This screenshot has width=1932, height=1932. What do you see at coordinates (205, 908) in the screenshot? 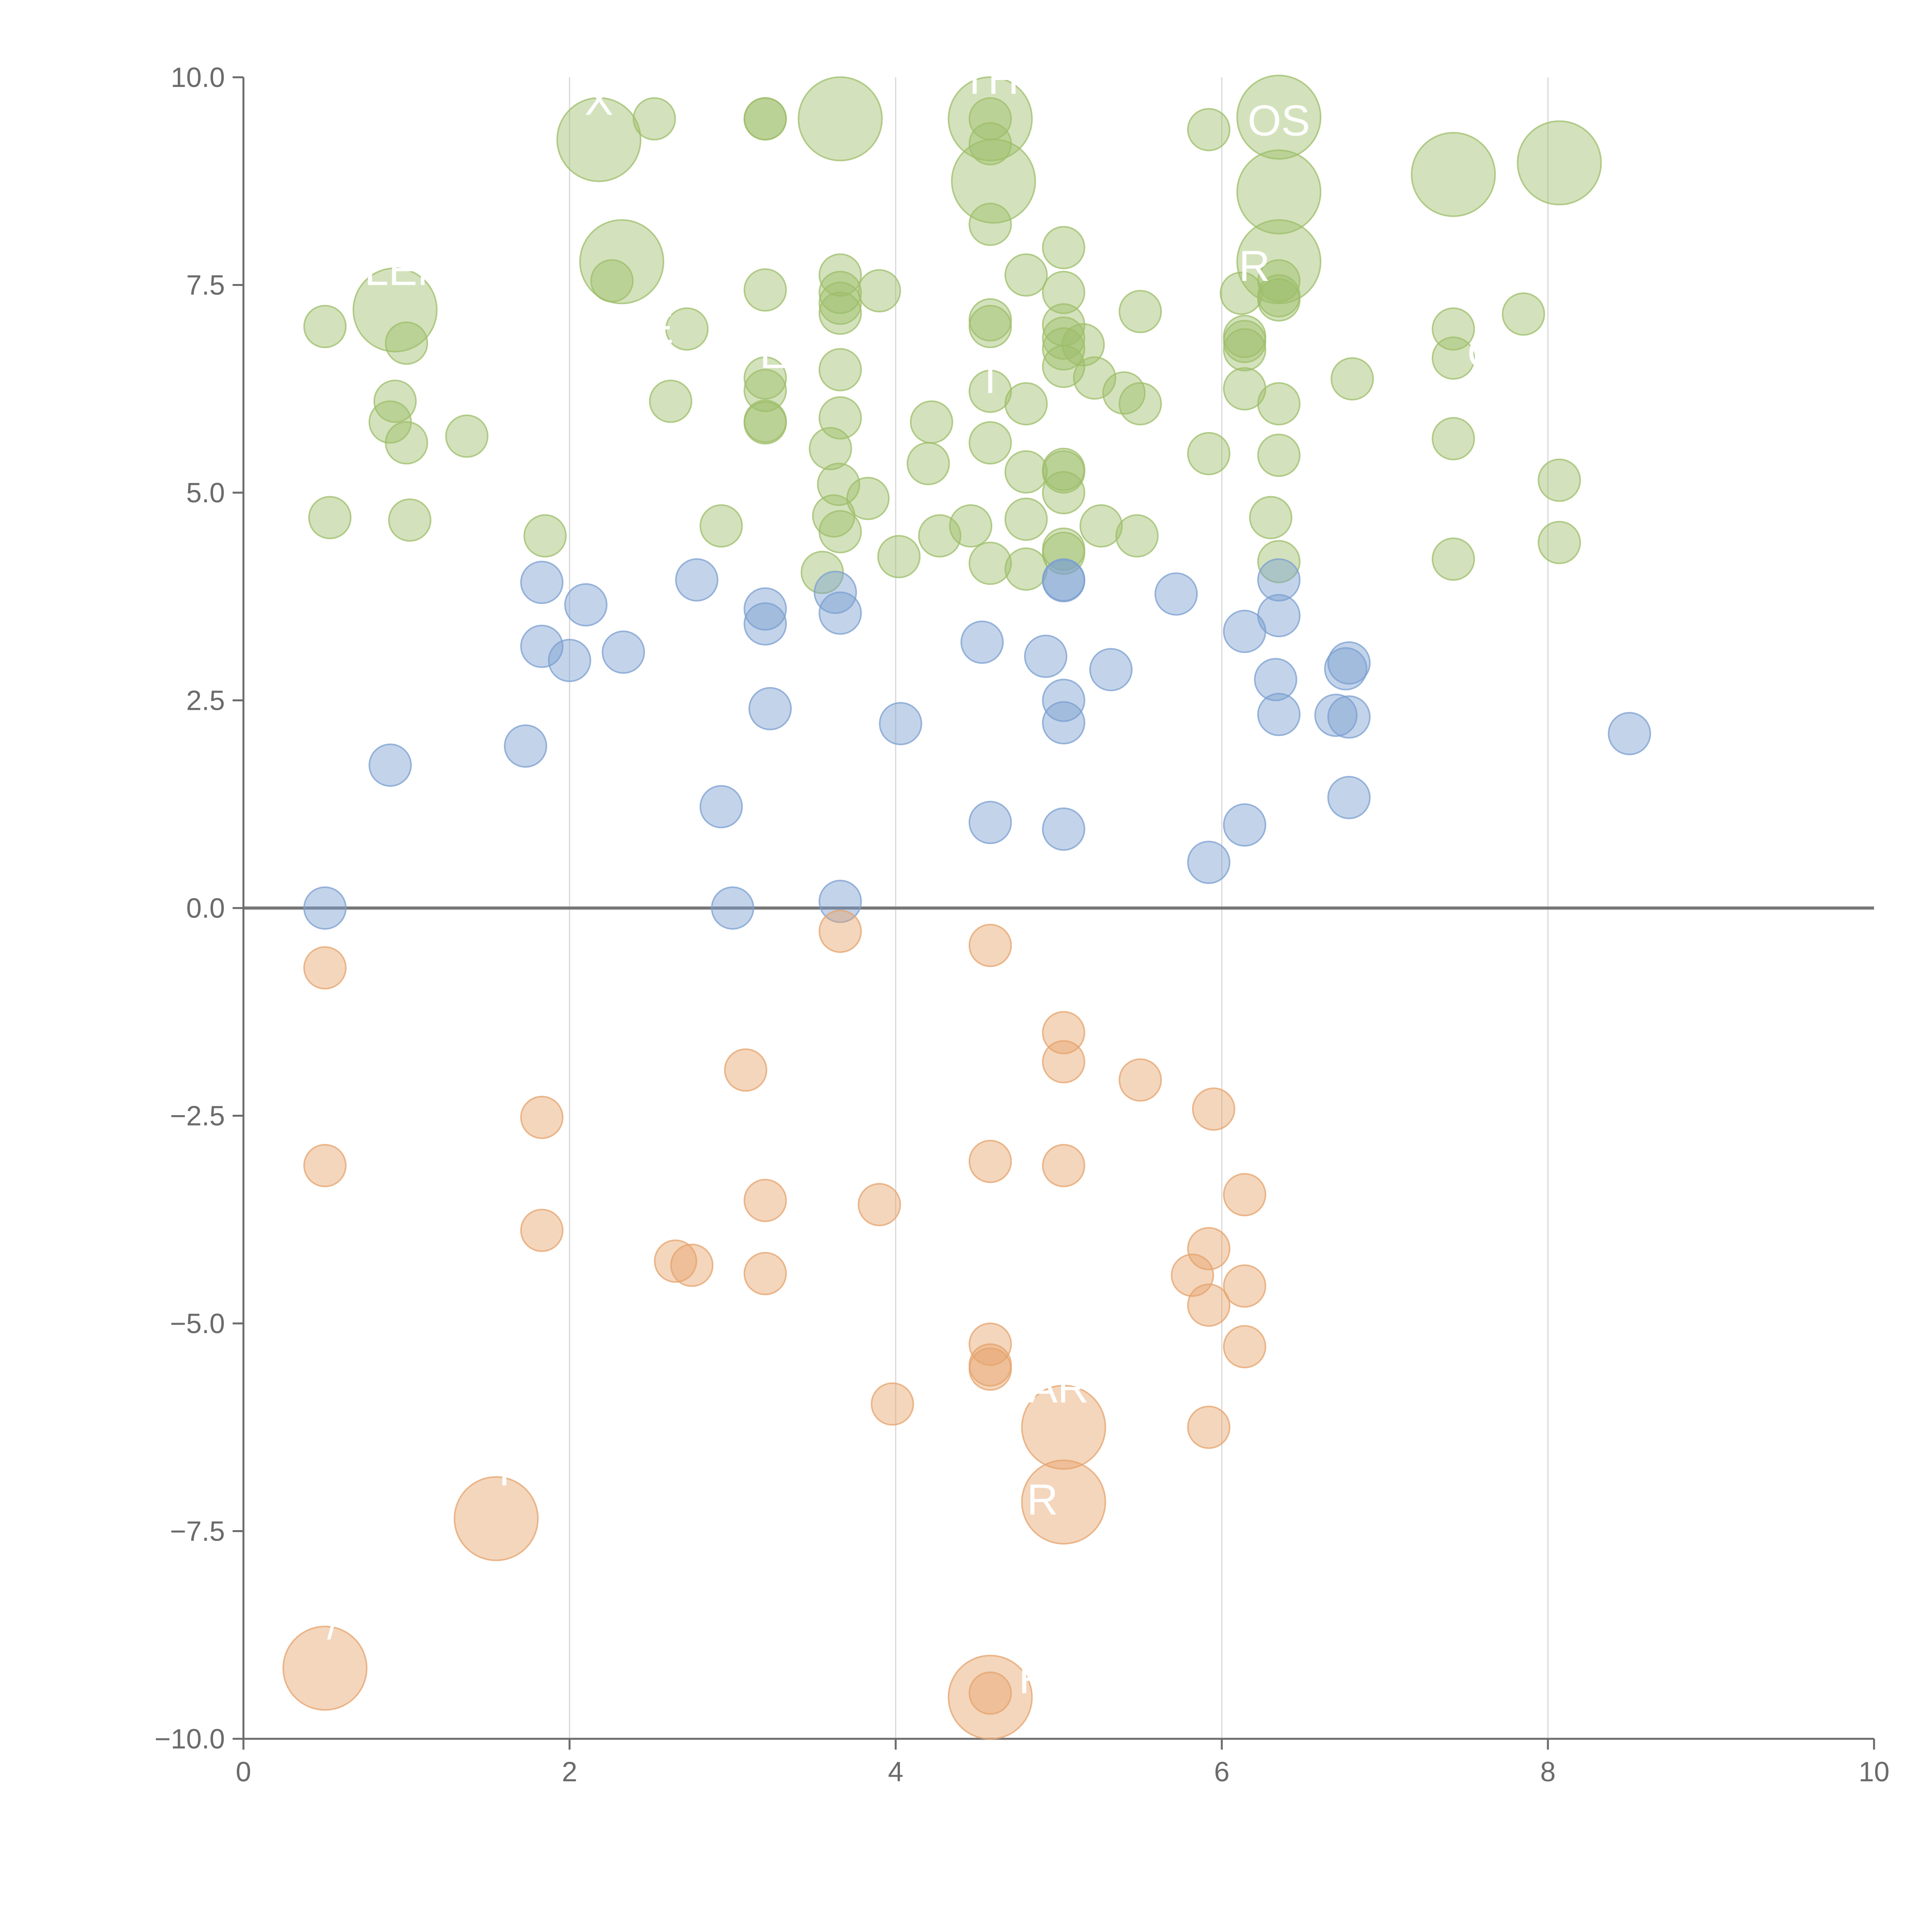
I see `y-tick-label: 0.0` at bounding box center [205, 908].